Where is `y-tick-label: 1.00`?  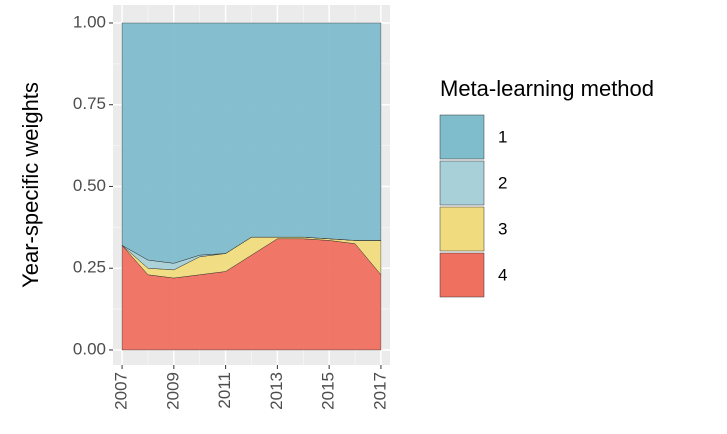 y-tick-label: 1.00 is located at coordinates (89, 21).